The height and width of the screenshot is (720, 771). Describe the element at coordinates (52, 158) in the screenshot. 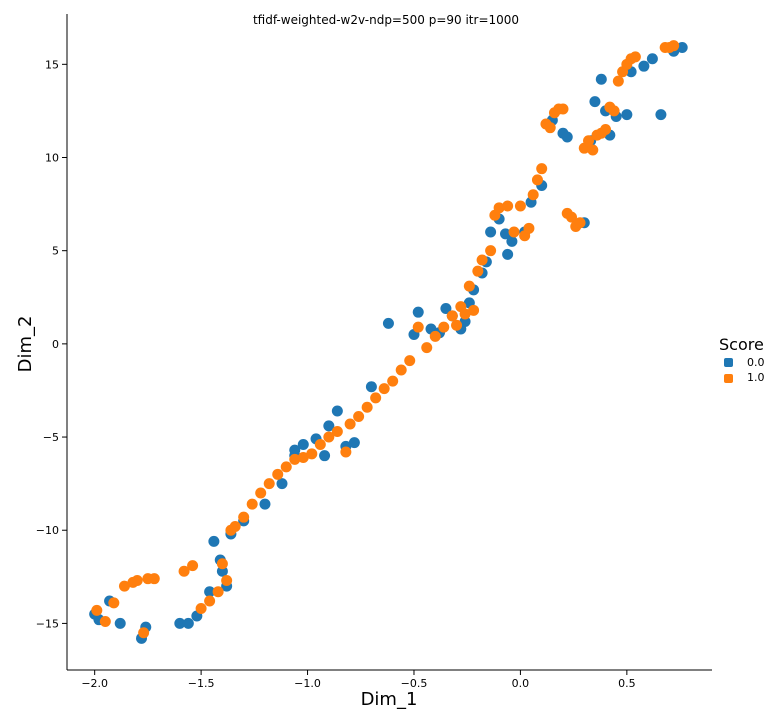

I see `y-tick-label: 10` at that location.